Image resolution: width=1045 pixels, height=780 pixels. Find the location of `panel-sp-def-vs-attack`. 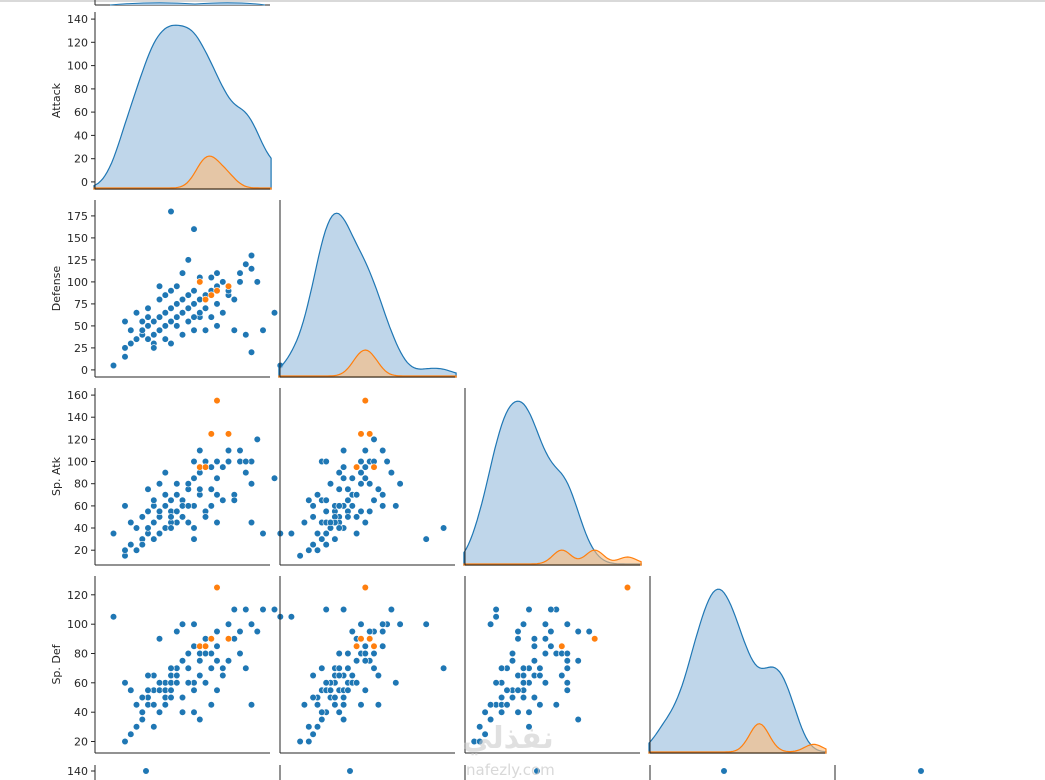

panel-sp-def-vs-attack is located at coordinates (196, 664).